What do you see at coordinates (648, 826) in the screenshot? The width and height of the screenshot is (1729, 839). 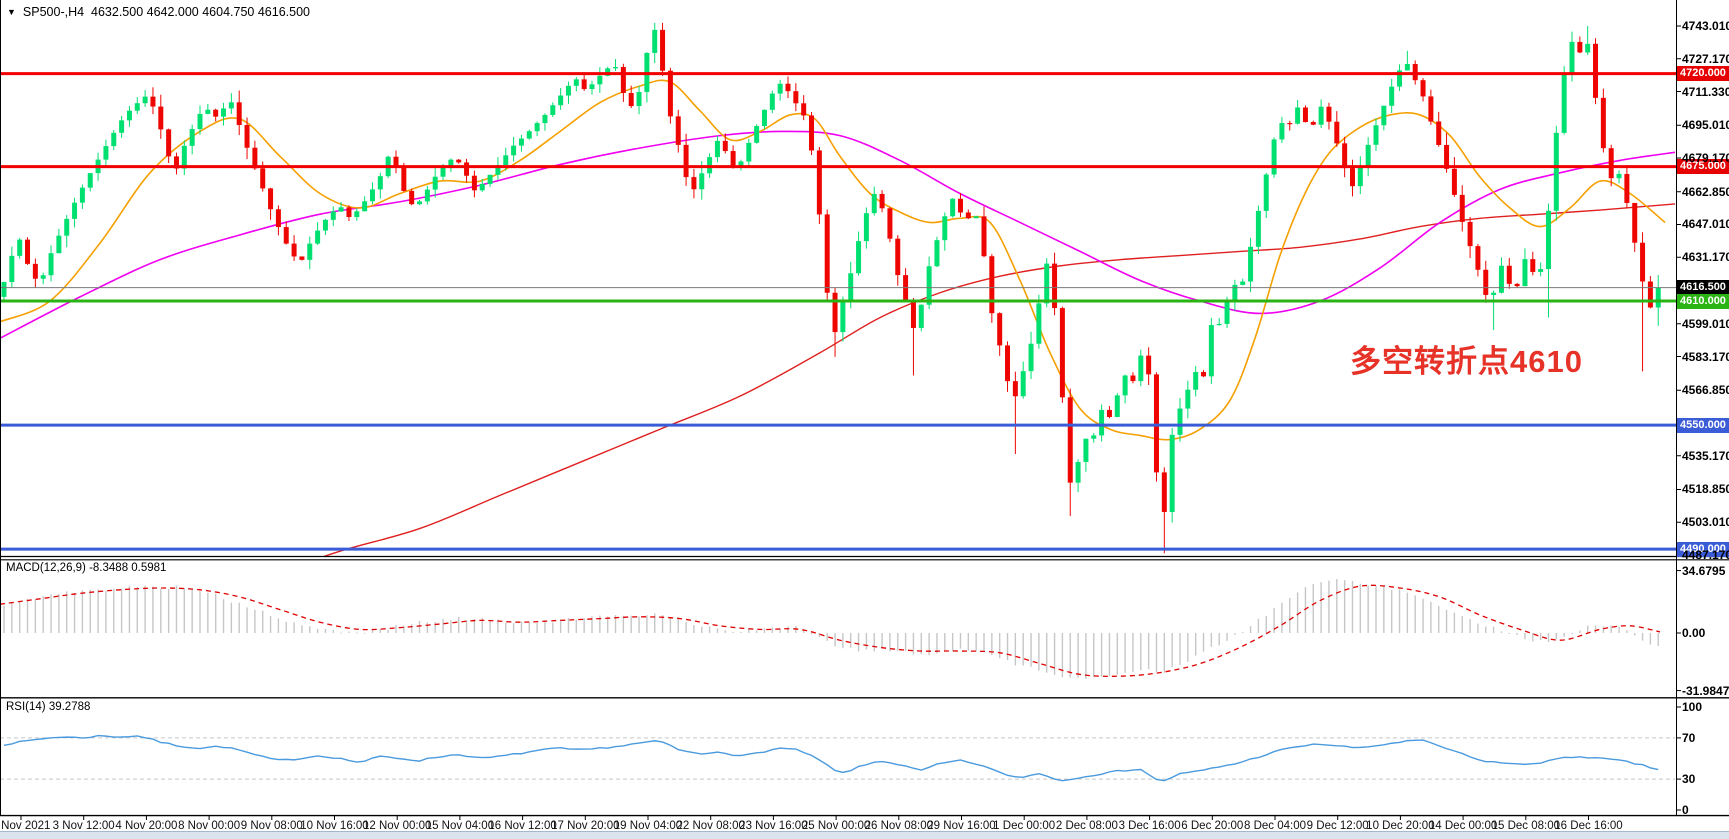 I see `time-axis-label: 19 Nov 04:00` at bounding box center [648, 826].